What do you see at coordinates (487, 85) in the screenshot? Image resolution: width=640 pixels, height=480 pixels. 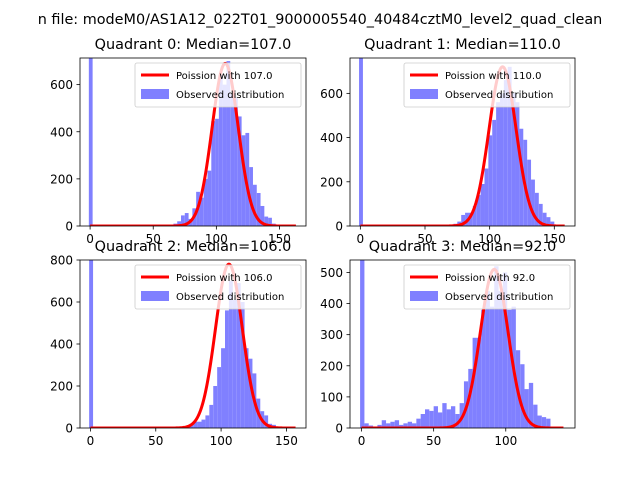 I see `legend: Poission with 110.0 Observed distribution` at bounding box center [487, 85].